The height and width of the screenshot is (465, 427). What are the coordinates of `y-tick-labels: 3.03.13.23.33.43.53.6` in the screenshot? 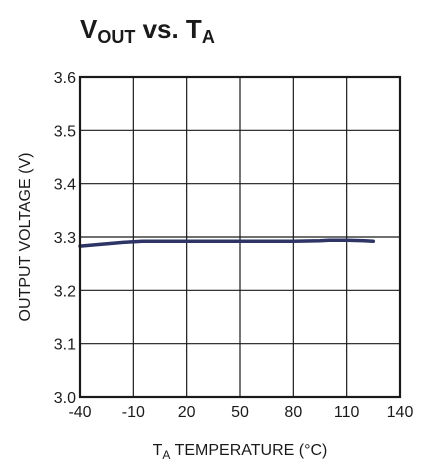 It's located at (65, 238).